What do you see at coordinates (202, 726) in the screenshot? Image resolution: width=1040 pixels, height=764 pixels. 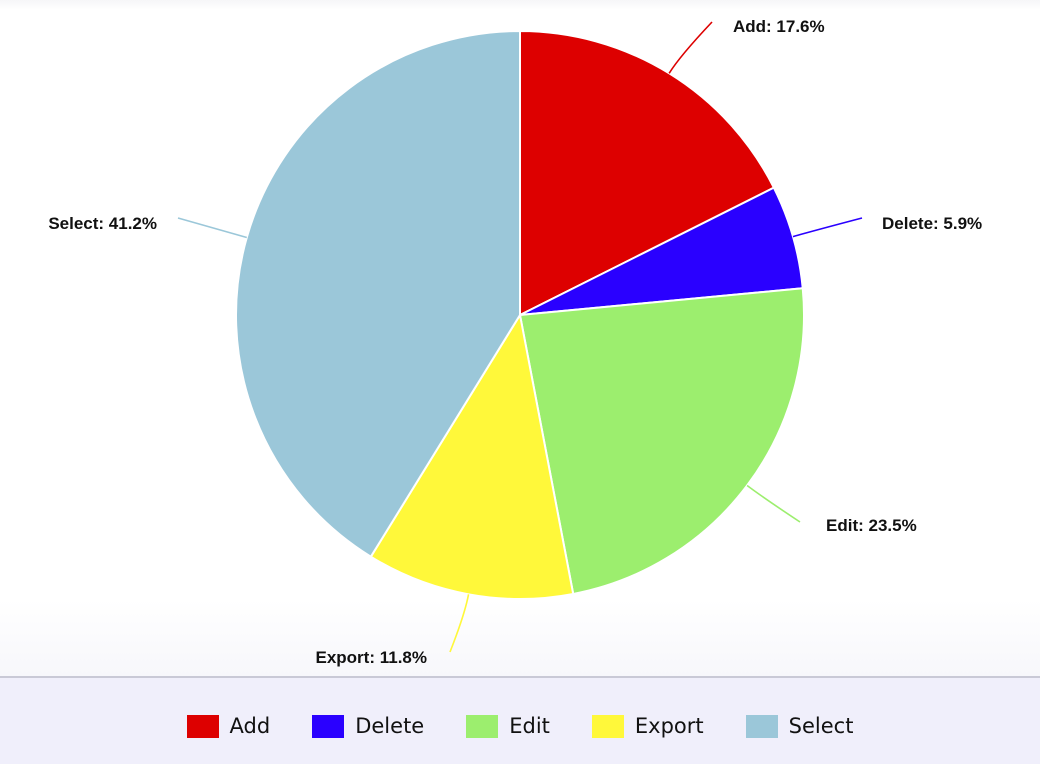 I see `legend-swatch-add` at bounding box center [202, 726].